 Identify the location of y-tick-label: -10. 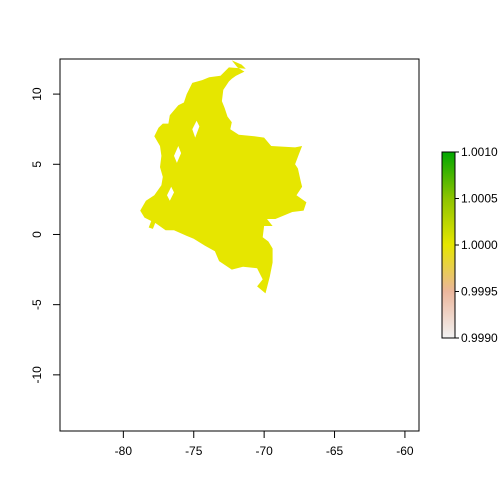
(37, 375).